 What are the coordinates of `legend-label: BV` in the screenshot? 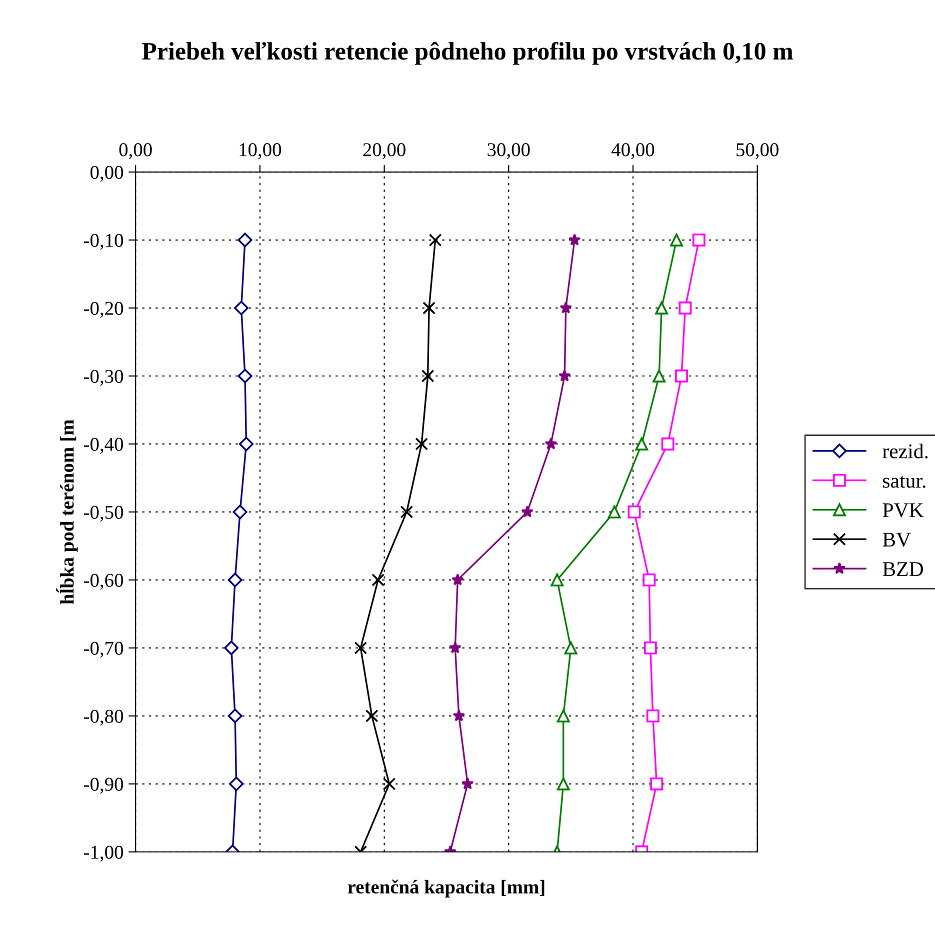 It's located at (896, 539).